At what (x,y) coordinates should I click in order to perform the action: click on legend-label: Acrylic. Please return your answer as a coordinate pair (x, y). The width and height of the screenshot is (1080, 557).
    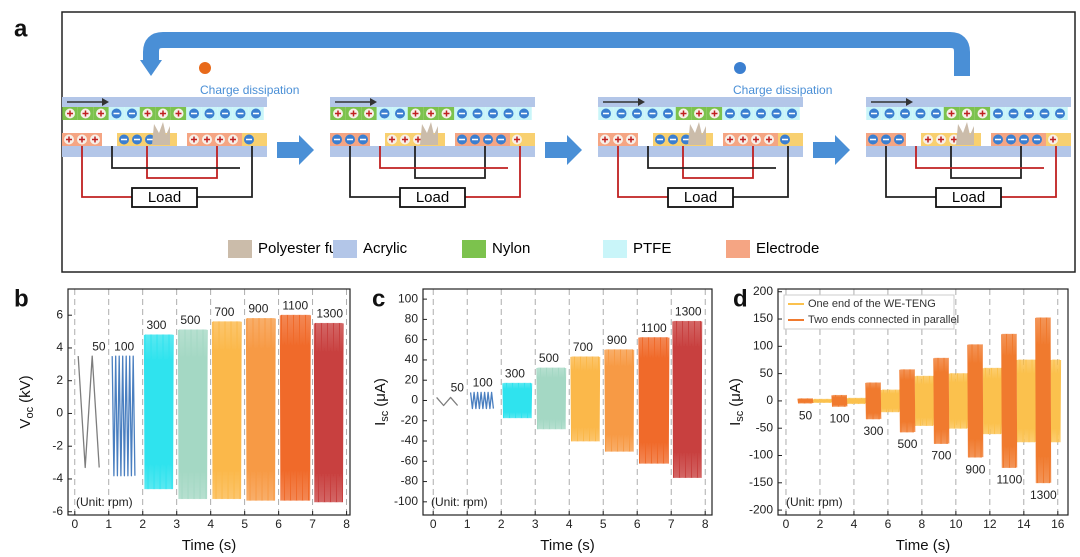
    Looking at the image, I should click on (385, 248).